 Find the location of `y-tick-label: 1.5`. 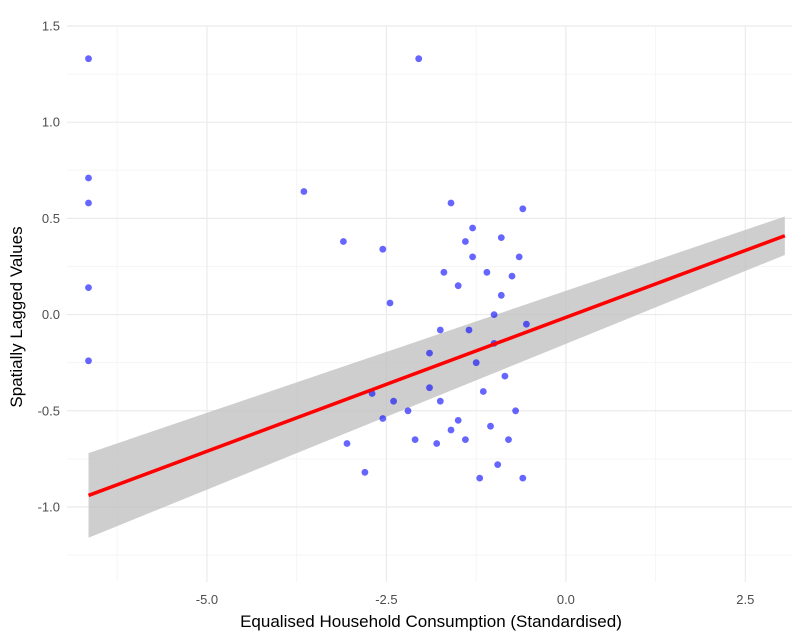

y-tick-label: 1.5 is located at coordinates (51, 26).